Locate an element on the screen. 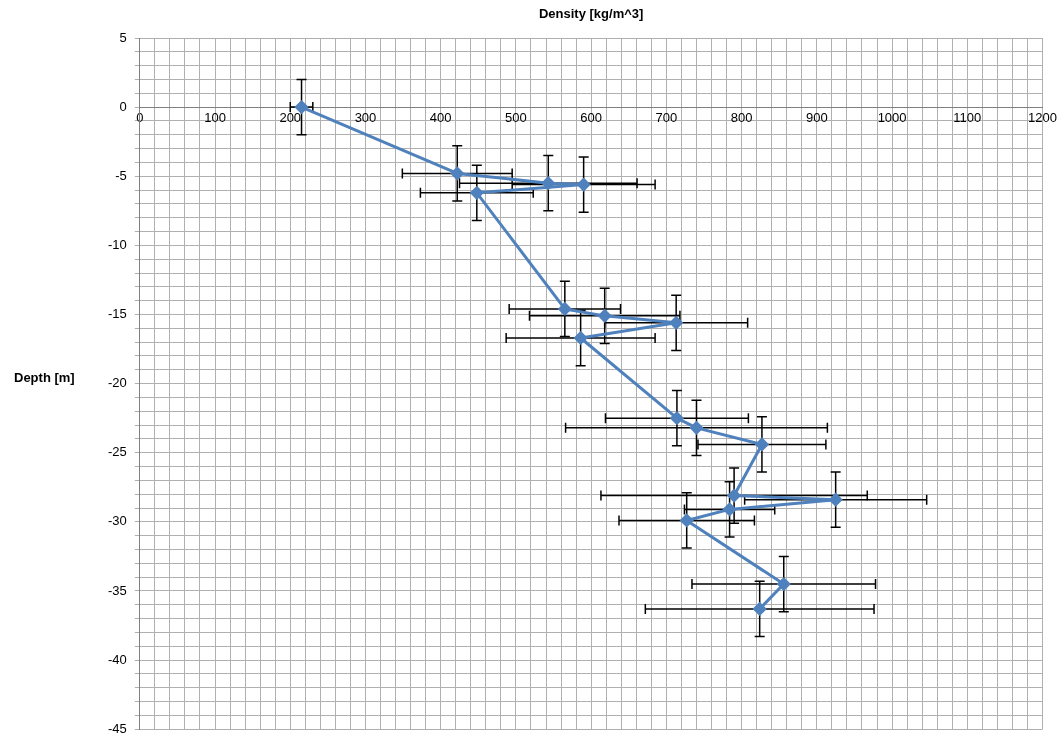 The image size is (1061, 745). y-tick-label: -5 is located at coordinates (121, 175).